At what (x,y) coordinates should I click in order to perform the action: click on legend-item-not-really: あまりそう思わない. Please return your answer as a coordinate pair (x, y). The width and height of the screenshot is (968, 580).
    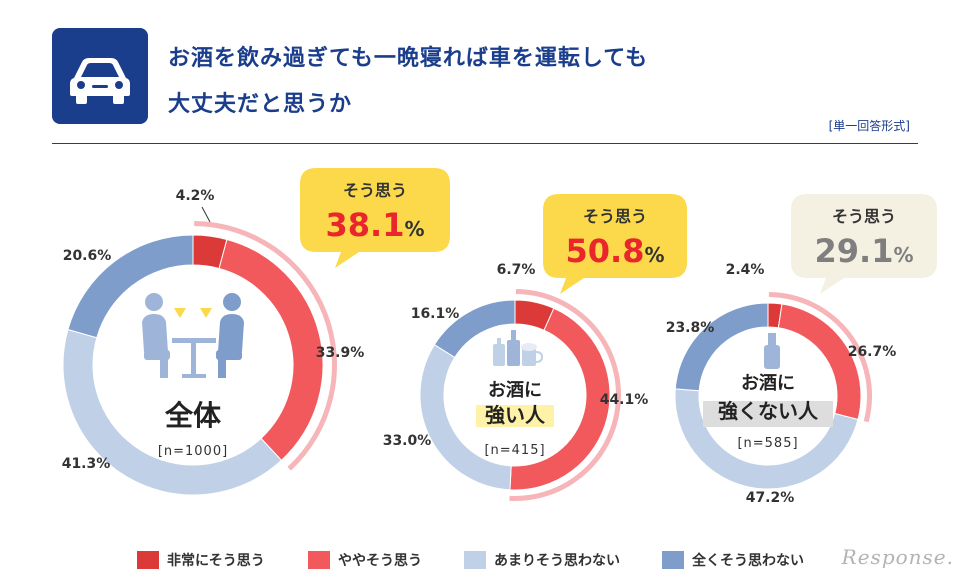
    Looking at the image, I should click on (542, 560).